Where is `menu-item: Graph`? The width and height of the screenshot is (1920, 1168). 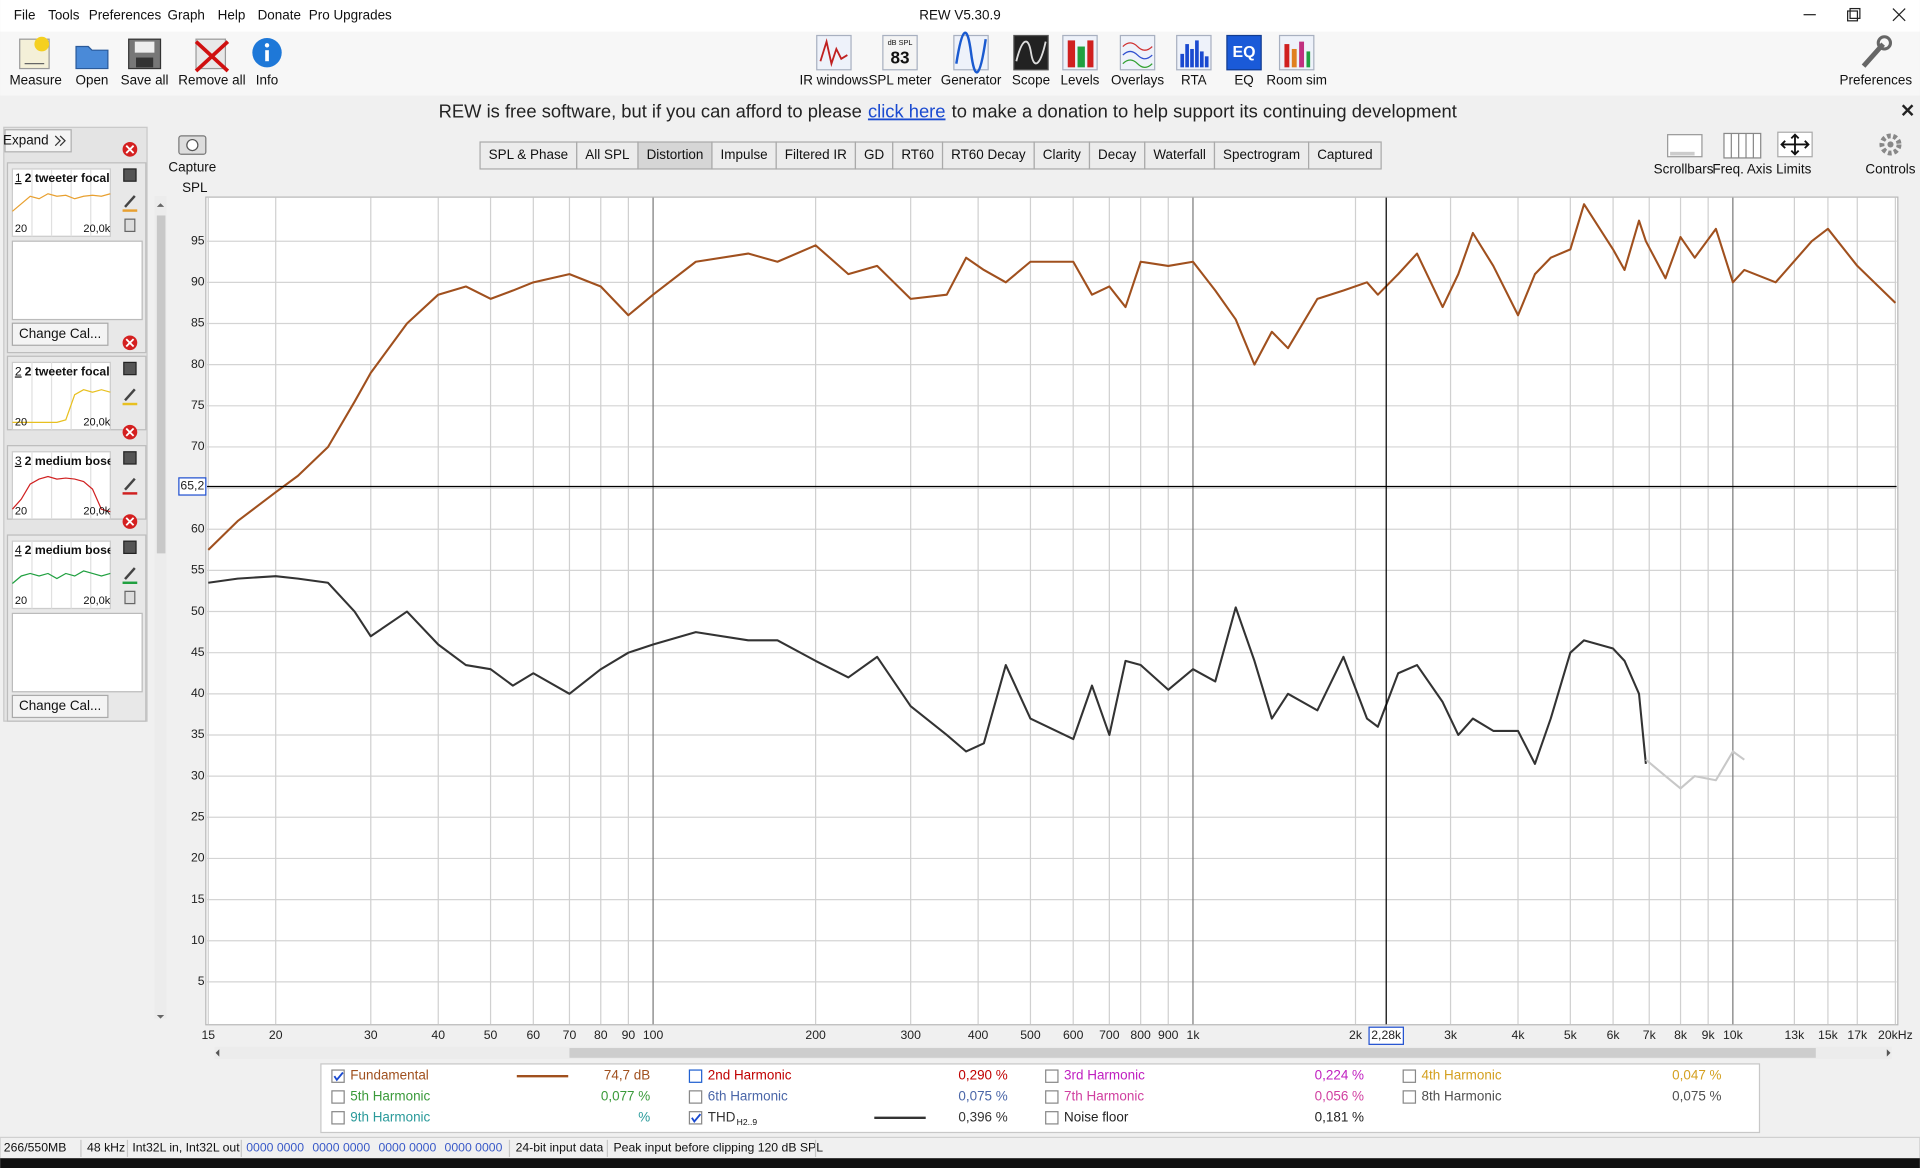 menu-item: Graph is located at coordinates (186, 14).